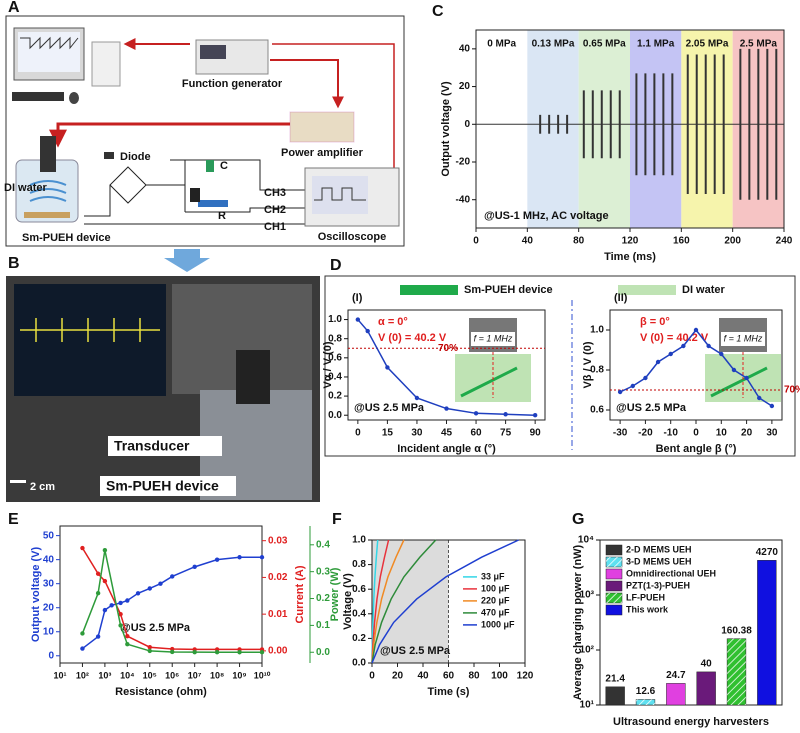  What do you see at coordinates (767, 552) in the screenshot?
I see `value-label: 4270` at bounding box center [767, 552].